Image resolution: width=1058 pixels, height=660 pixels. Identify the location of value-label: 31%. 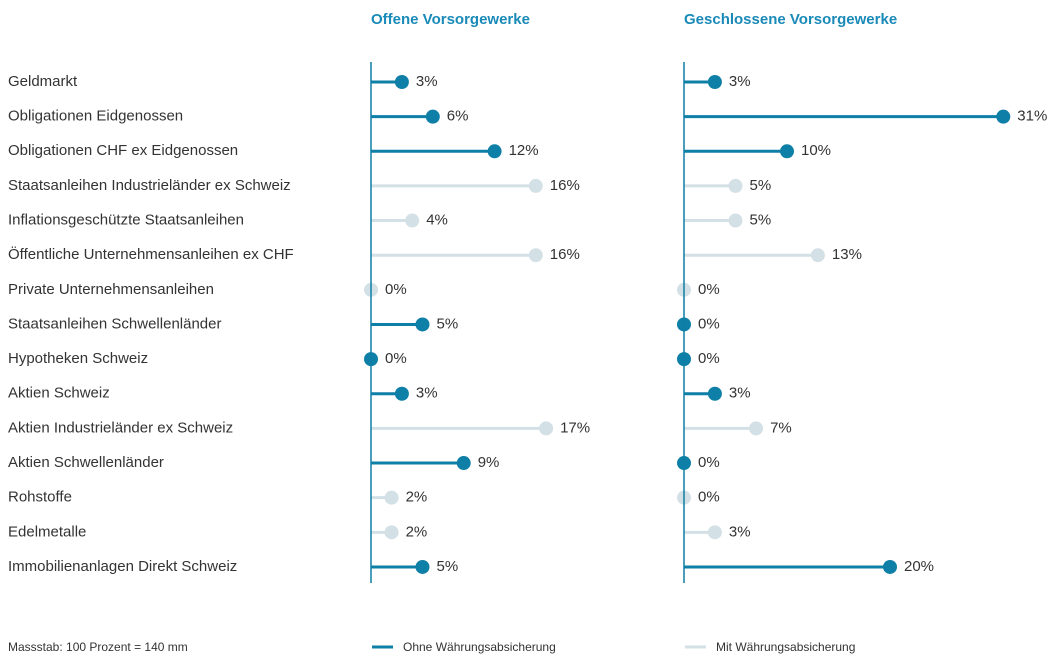
(1032, 116).